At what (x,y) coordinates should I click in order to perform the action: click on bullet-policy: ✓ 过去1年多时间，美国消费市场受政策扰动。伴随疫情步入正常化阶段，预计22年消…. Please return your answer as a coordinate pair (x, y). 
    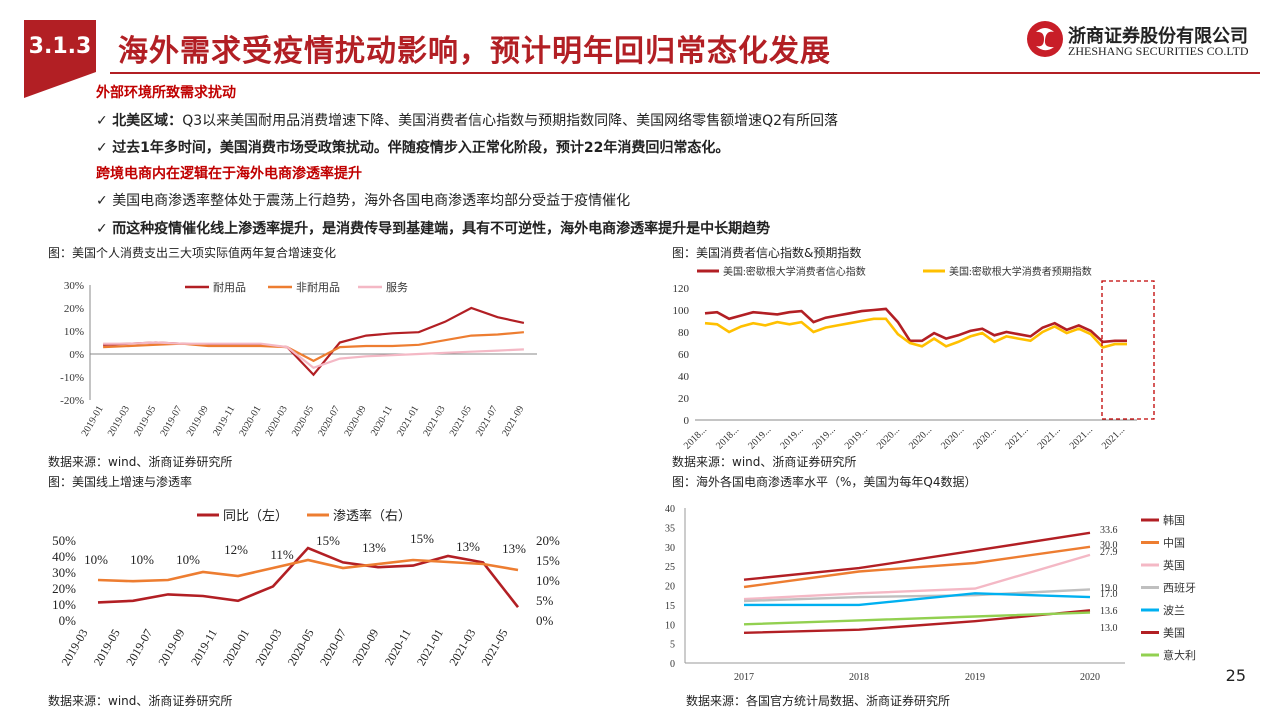
    Looking at the image, I should click on (413, 148).